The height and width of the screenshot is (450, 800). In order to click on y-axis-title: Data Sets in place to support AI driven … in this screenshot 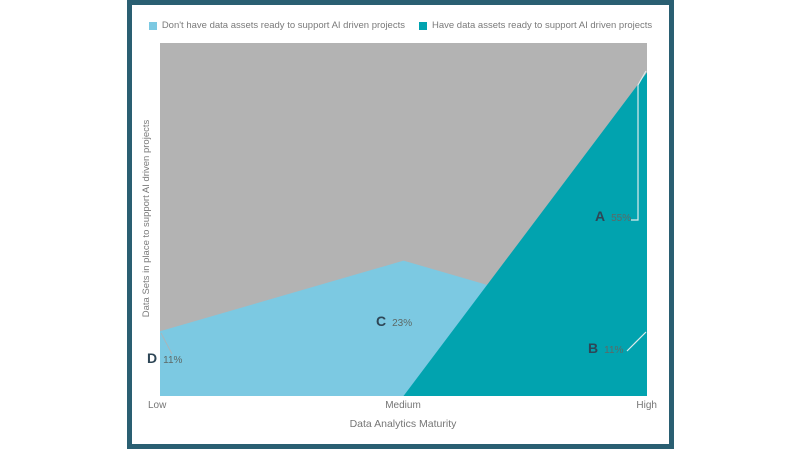, I will do `click(146, 218)`.